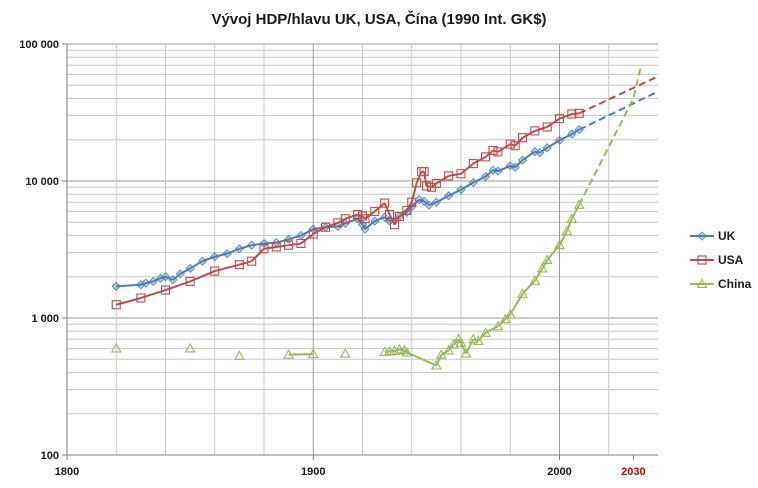 This screenshot has width=758, height=488. I want to click on legend: UK USA China, so click(721, 260).